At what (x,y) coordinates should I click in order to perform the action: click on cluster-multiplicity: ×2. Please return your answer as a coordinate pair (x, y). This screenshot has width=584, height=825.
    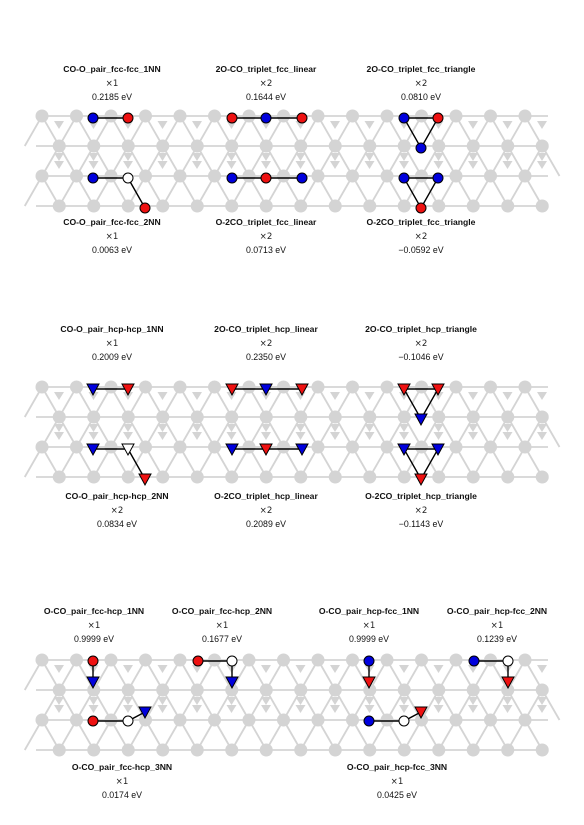
    Looking at the image, I should click on (421, 237).